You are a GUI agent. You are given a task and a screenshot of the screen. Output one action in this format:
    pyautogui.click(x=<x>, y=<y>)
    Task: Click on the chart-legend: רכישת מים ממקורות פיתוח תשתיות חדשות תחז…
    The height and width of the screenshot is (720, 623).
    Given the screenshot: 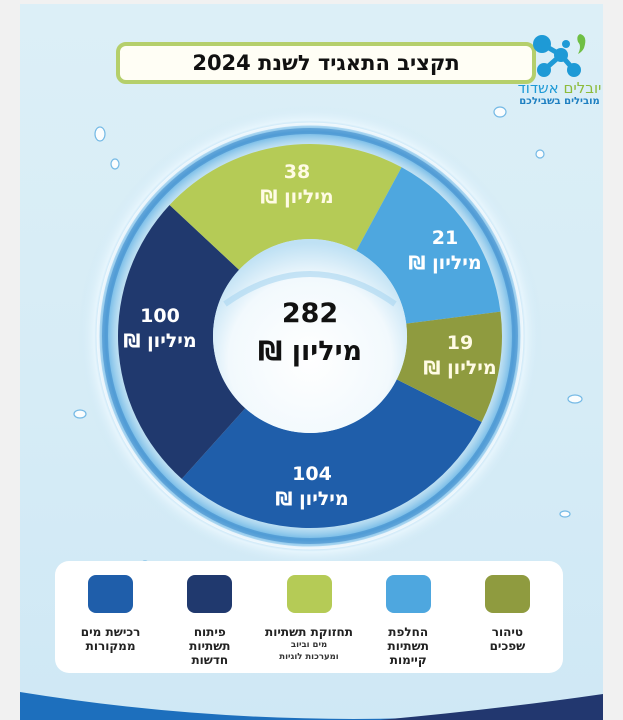 What is the action you would take?
    pyautogui.click(x=309, y=617)
    